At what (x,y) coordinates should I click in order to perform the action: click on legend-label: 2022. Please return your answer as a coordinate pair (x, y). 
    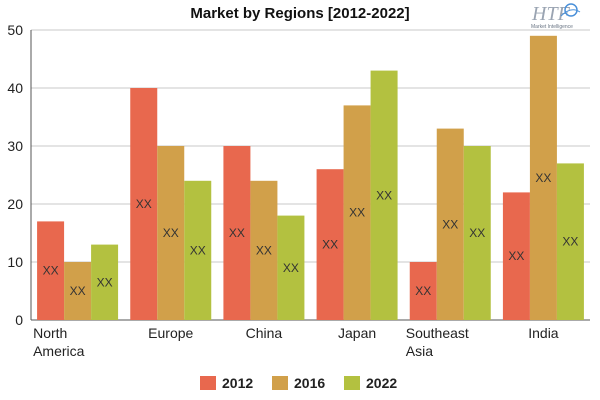
    Looking at the image, I should click on (381, 383).